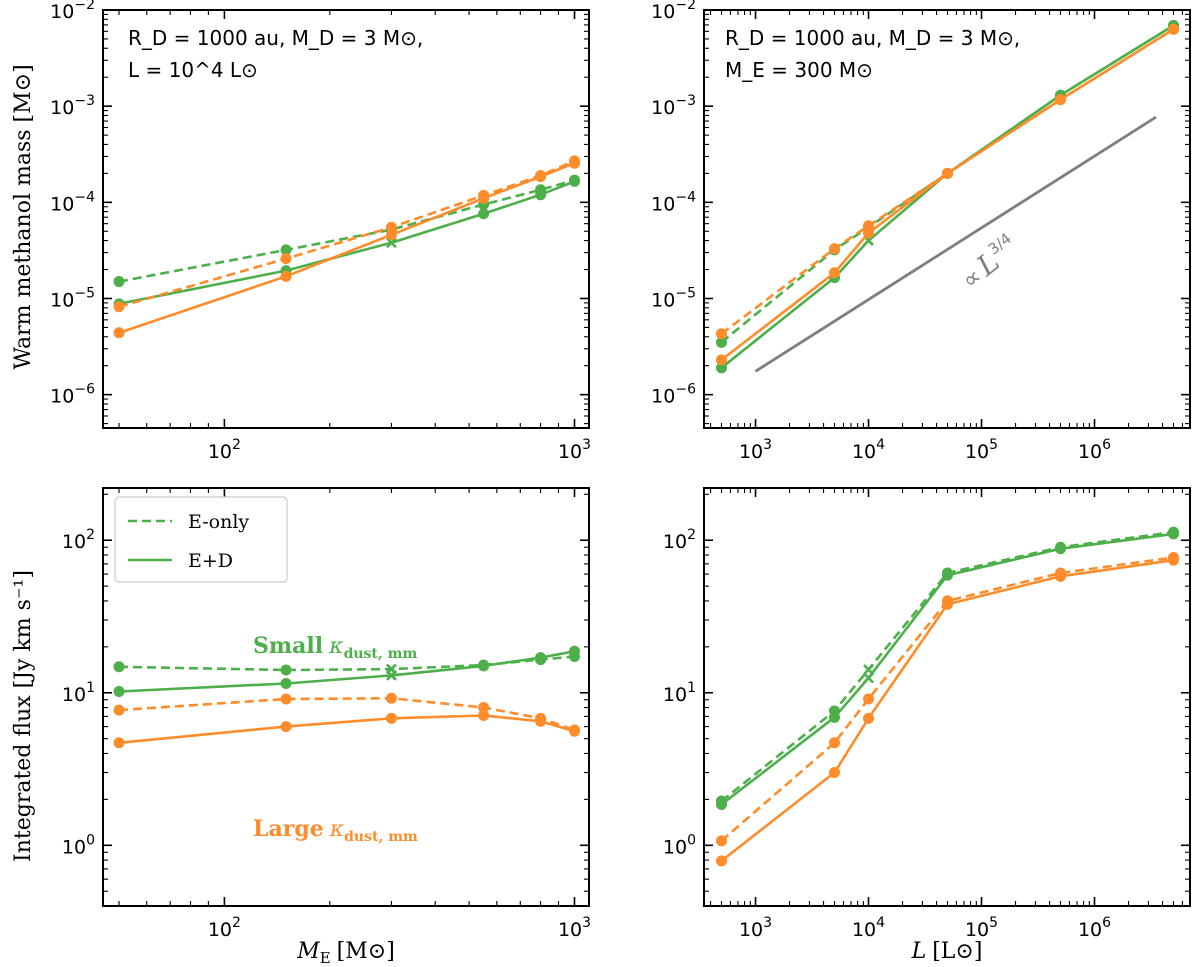 The height and width of the screenshot is (967, 1200). I want to click on y-tick-label: 10⁻⁶, so click(673, 395).